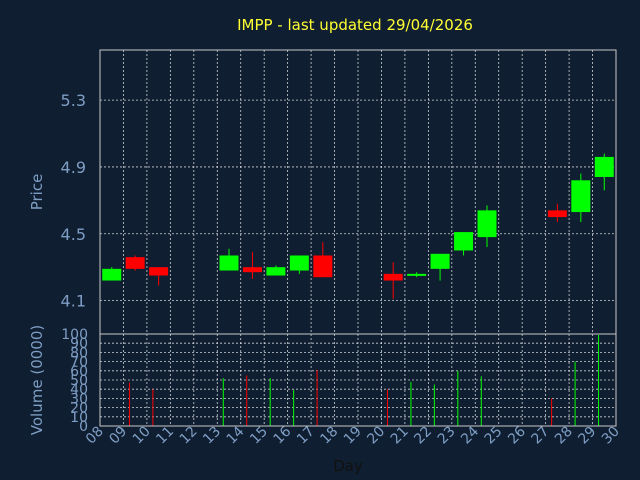  What do you see at coordinates (79, 418) in the screenshot?
I see `volume-tick-label: 10` at bounding box center [79, 418].